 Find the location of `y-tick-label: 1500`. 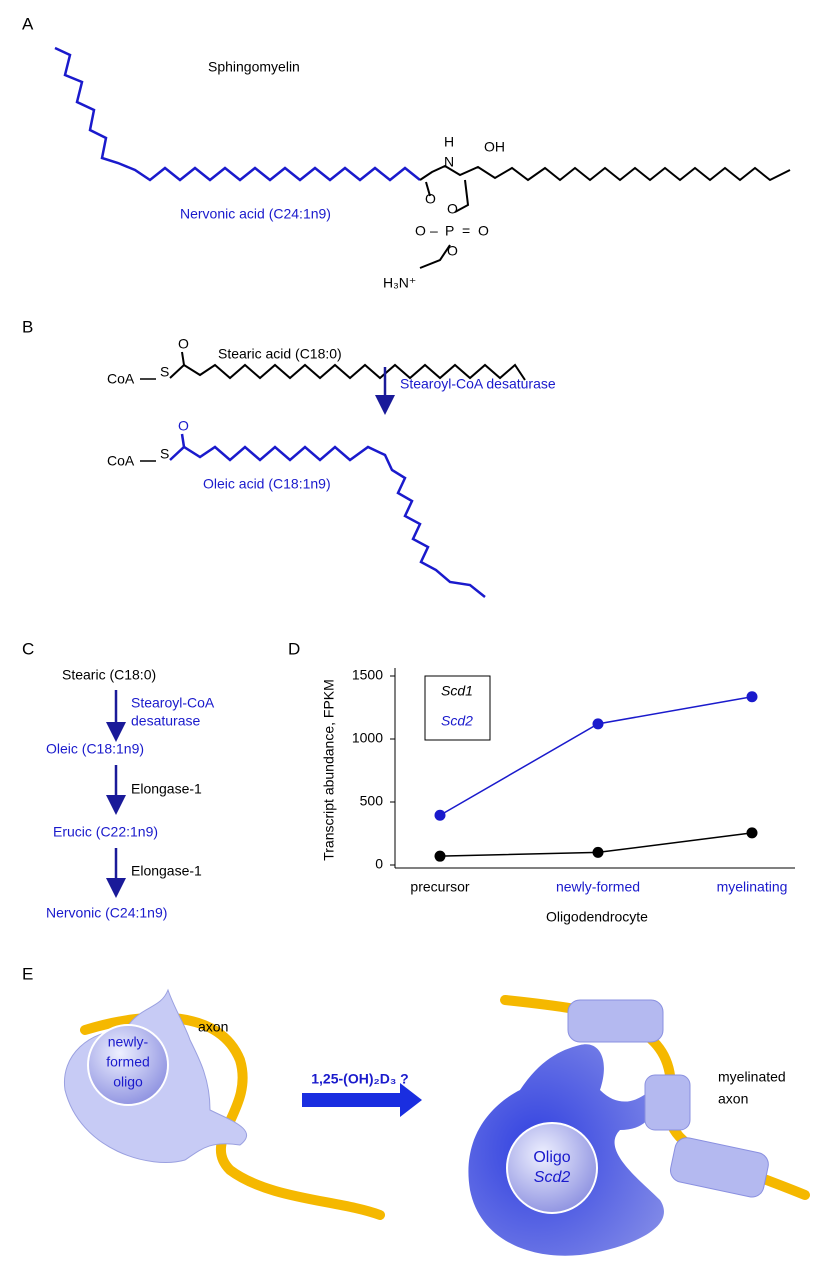

y-tick-label: 1500 is located at coordinates (367, 675).